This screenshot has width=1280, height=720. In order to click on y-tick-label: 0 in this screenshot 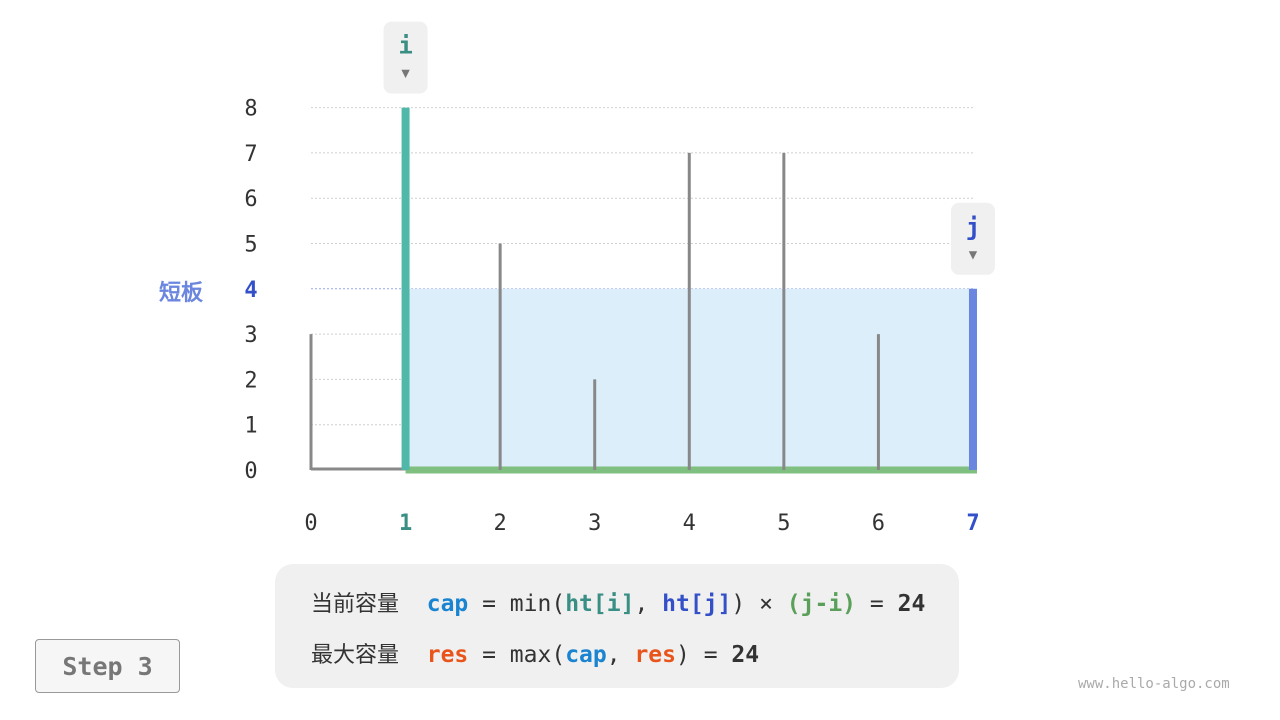, I will do `click(250, 471)`.